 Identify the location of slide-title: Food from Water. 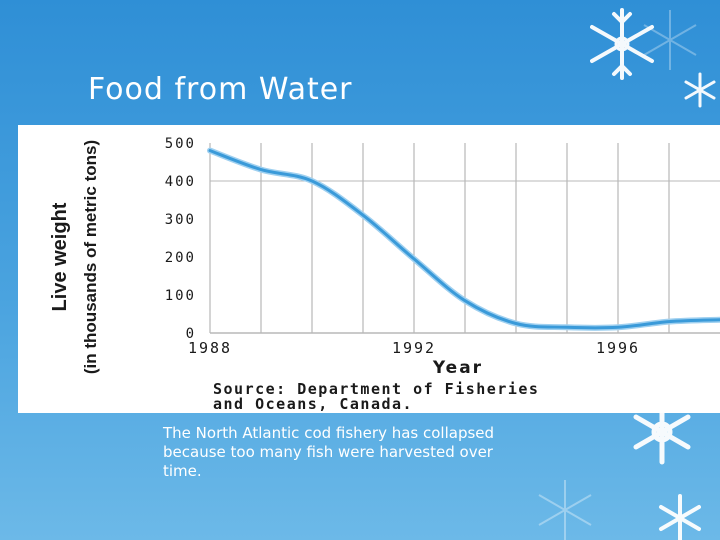
(220, 89).